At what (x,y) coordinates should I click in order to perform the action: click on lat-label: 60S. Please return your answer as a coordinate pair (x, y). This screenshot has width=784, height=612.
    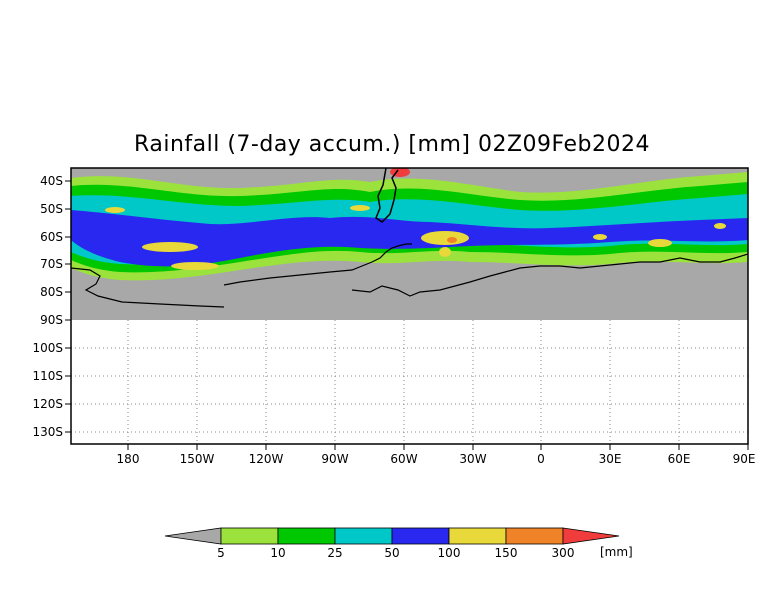
    Looking at the image, I should click on (51, 237).